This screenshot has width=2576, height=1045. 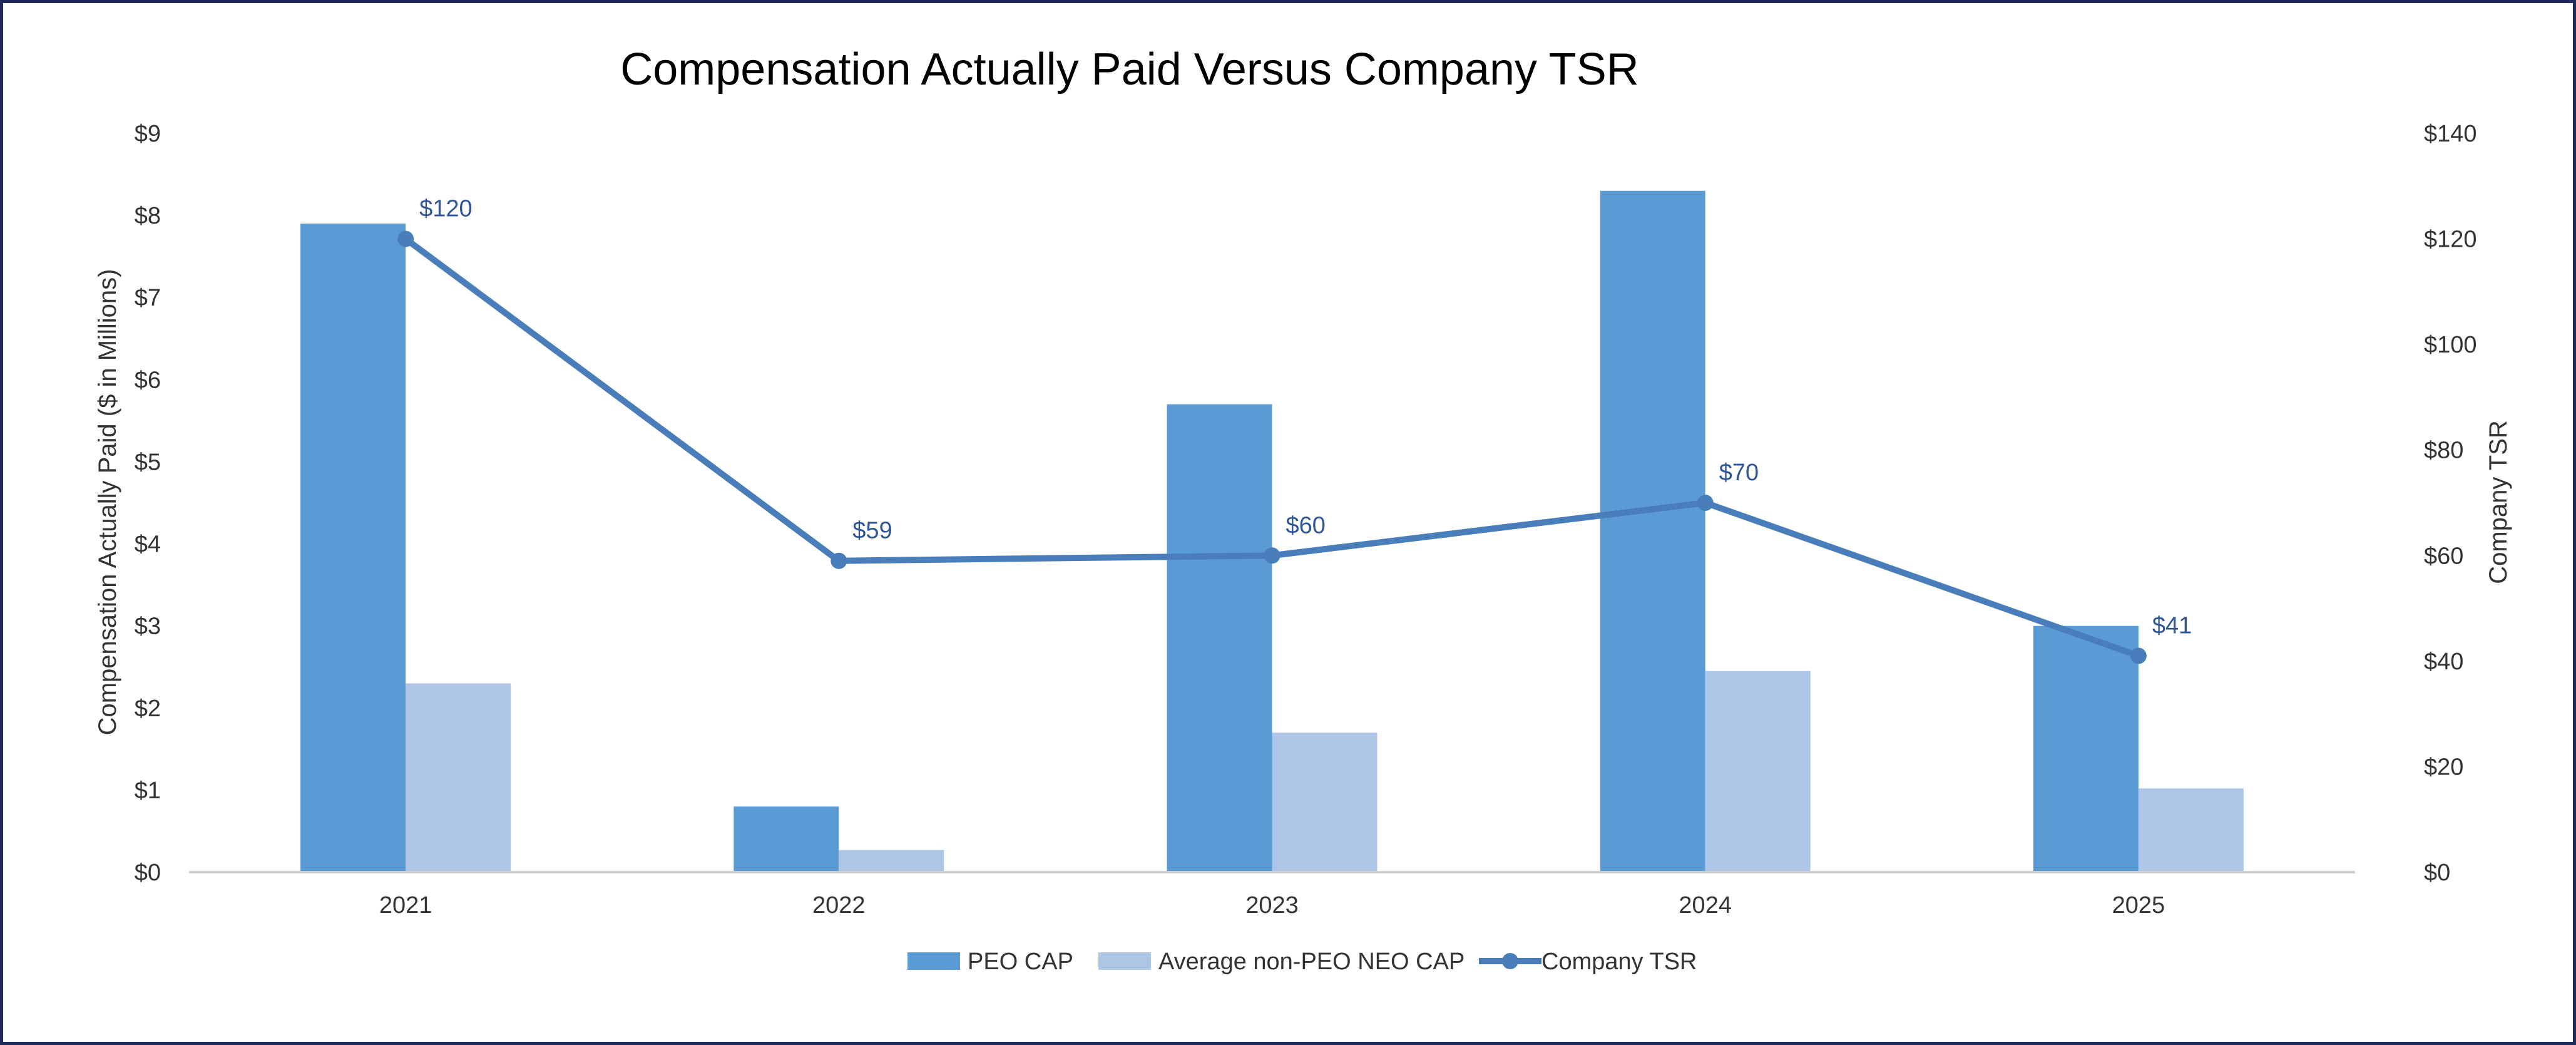 I want to click on legend-company-tsr-label: Company TSR, so click(x=1619, y=962).